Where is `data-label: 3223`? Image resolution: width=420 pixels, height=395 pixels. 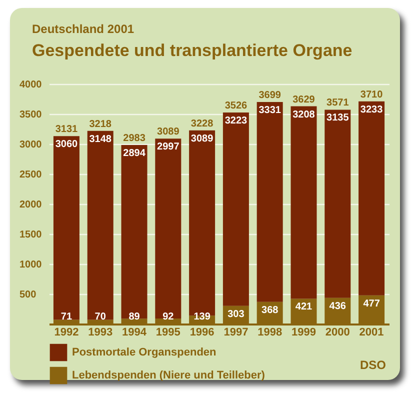
data-label: 3223 is located at coordinates (236, 120).